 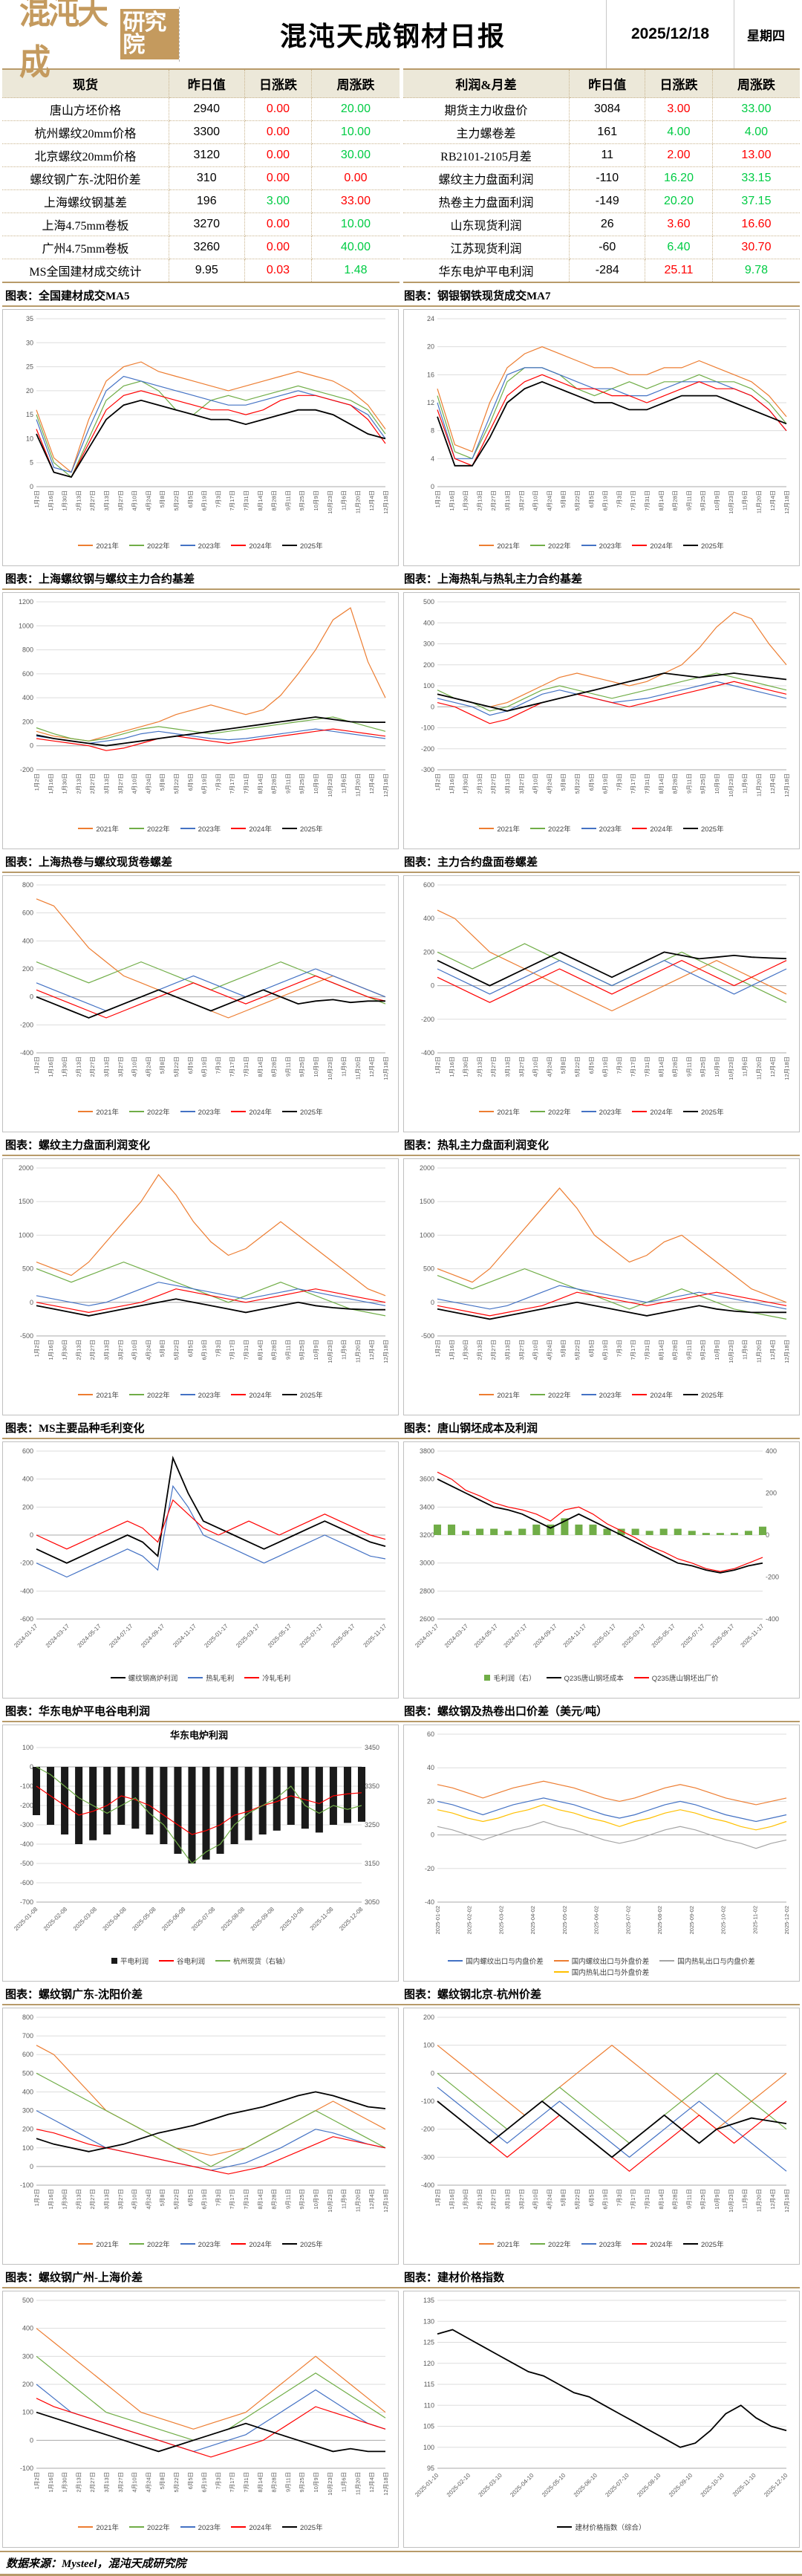 What do you see at coordinates (437, 782) in the screenshot?
I see `x-axis-label: 1月2日` at bounding box center [437, 782].